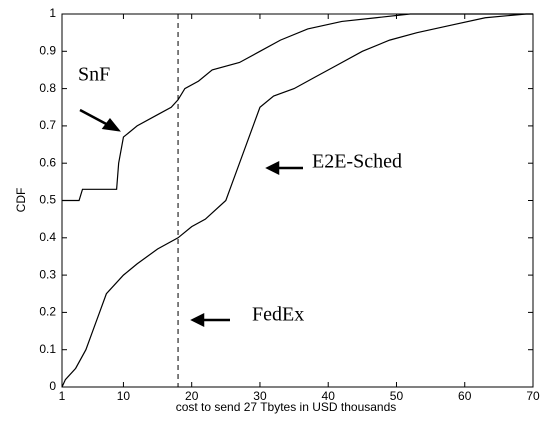 The width and height of the screenshot is (547, 427). Describe the element at coordinates (329, 396) in the screenshot. I see `x-tick-label: 40` at that location.